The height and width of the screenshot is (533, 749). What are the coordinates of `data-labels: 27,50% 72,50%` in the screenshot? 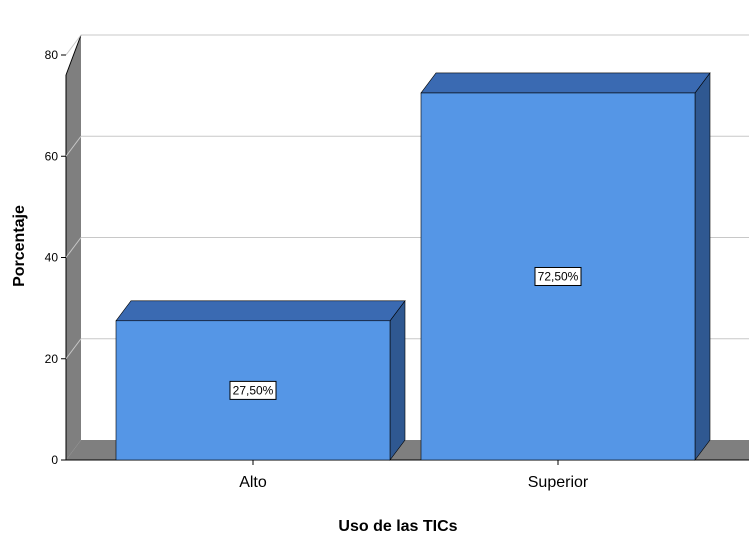 It's located at (405, 333).